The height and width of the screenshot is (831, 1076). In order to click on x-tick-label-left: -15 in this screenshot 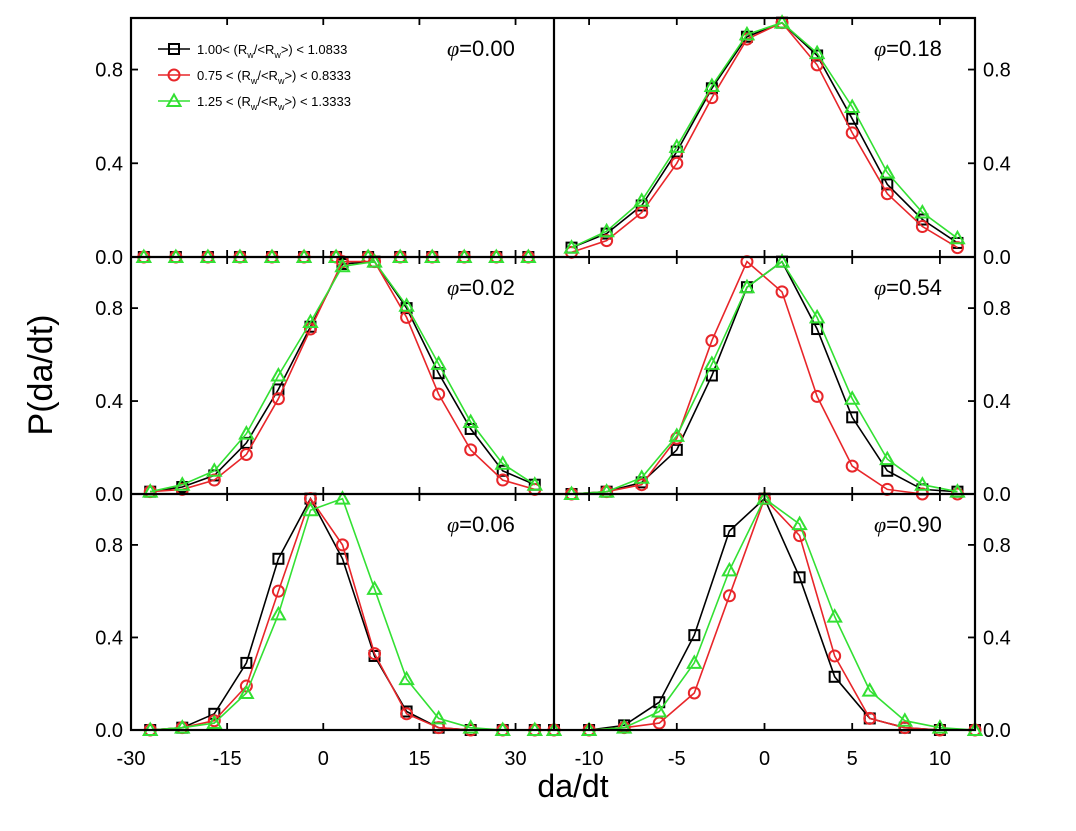, I will do `click(227, 759)`.